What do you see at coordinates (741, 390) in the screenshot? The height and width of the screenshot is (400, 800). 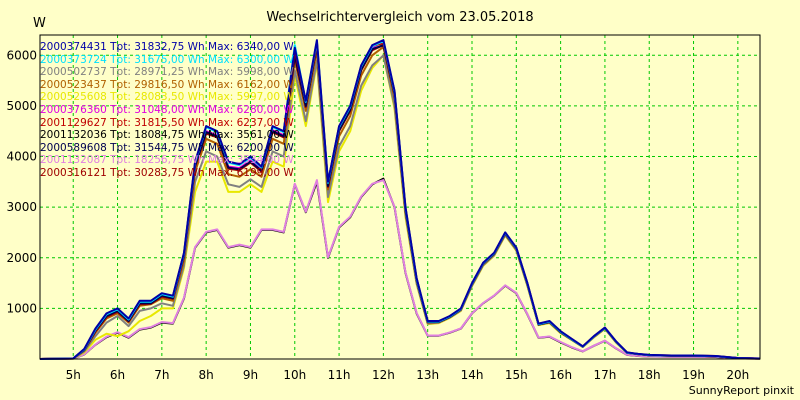 I see `footer-credit: SunnyReport pinxit` at bounding box center [741, 390].